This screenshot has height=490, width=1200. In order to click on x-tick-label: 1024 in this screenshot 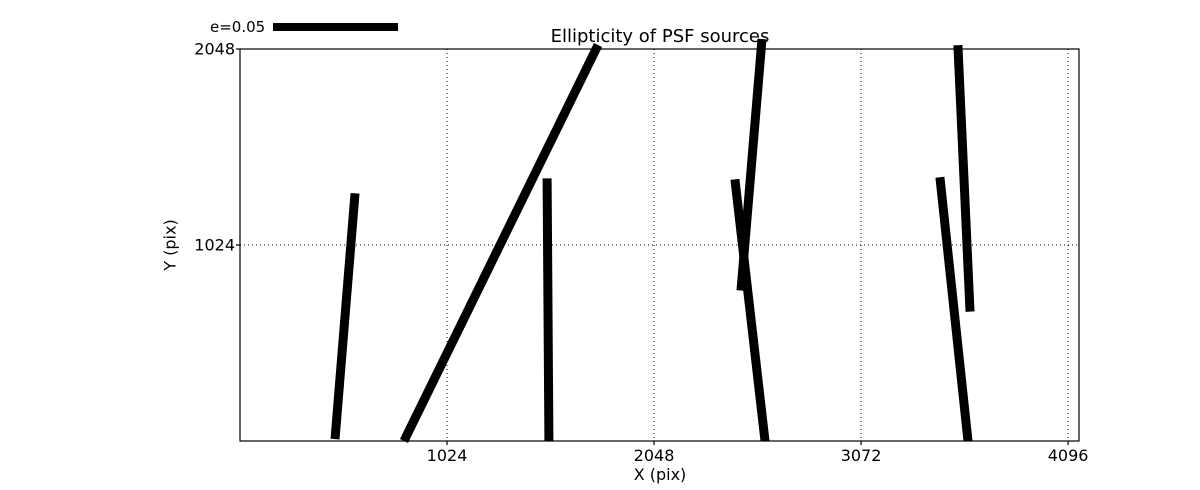, I will do `click(447, 455)`.